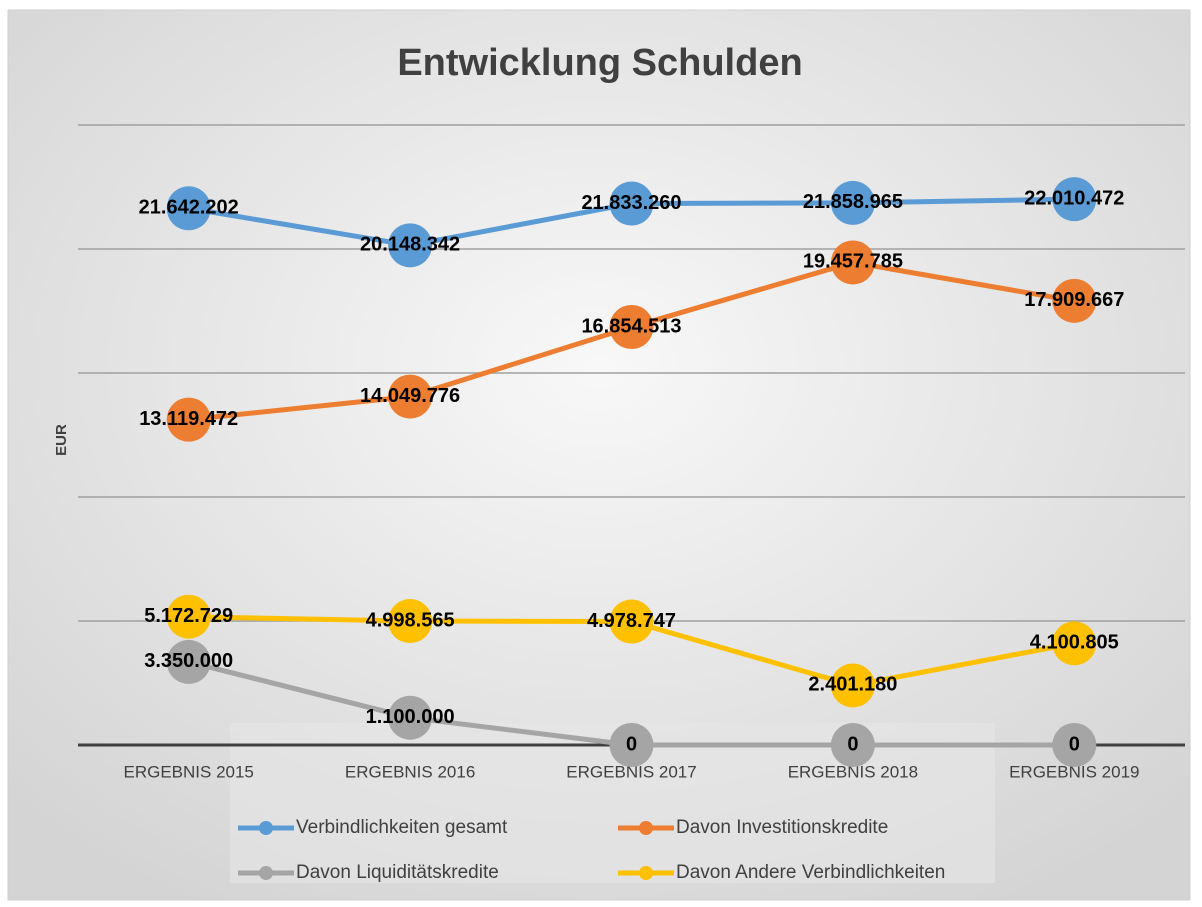 This screenshot has width=1202, height=907. Describe the element at coordinates (853, 771) in the screenshot. I see `x-tick-label: ERGEBNIS 2018` at that location.